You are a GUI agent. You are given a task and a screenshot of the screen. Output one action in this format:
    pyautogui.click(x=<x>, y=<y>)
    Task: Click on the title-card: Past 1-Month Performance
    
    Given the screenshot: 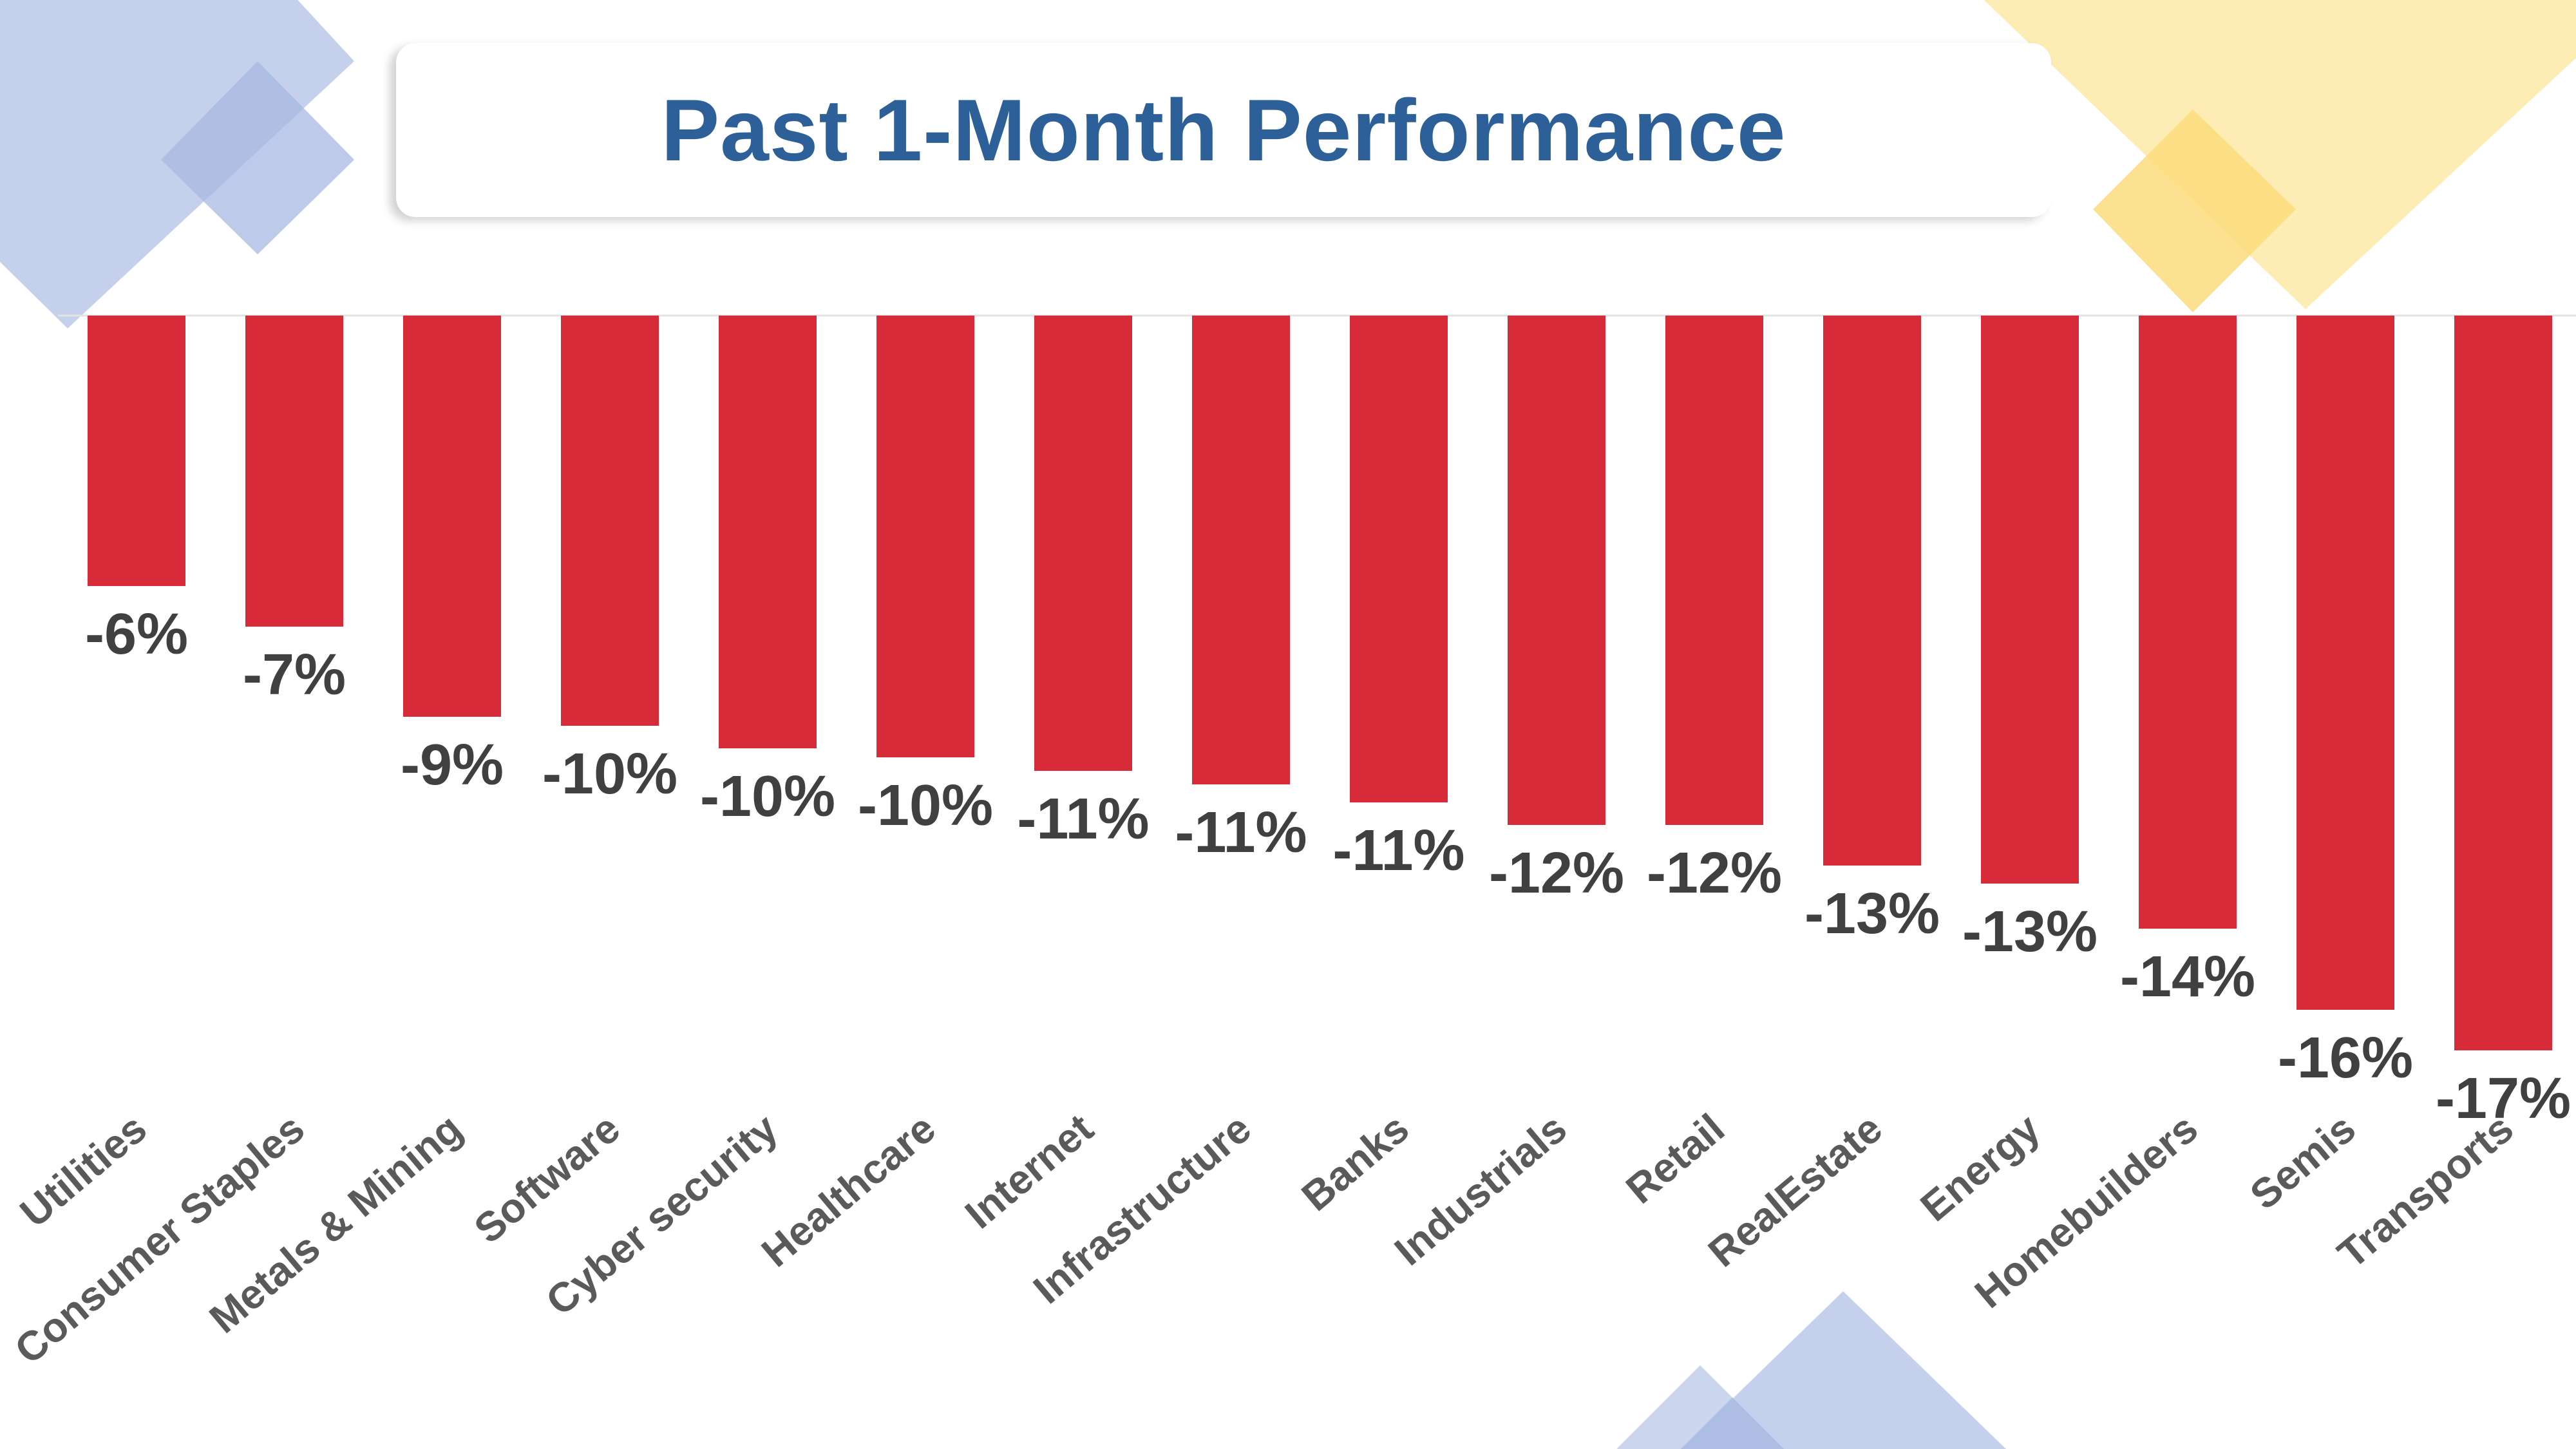 What is the action you would take?
    pyautogui.click(x=1223, y=130)
    